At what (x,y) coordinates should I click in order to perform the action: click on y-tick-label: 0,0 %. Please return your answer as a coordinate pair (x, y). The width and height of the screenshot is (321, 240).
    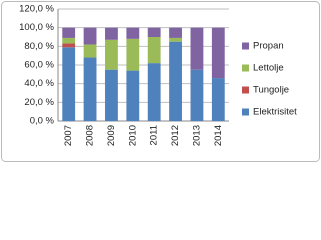
    Looking at the image, I should click on (42, 121).